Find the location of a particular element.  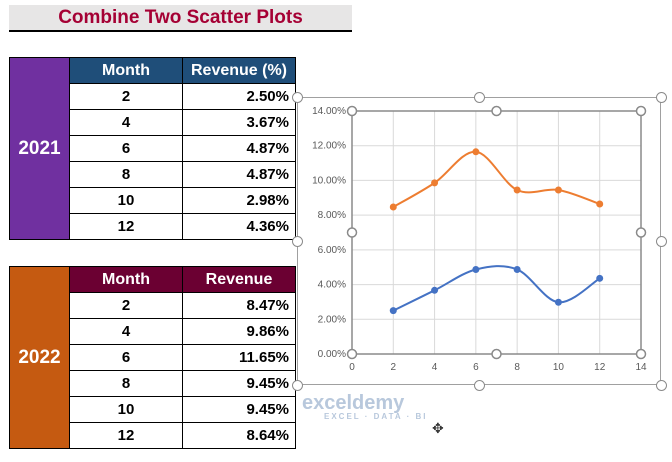

revenue-cell: 2.50% is located at coordinates (239, 96).